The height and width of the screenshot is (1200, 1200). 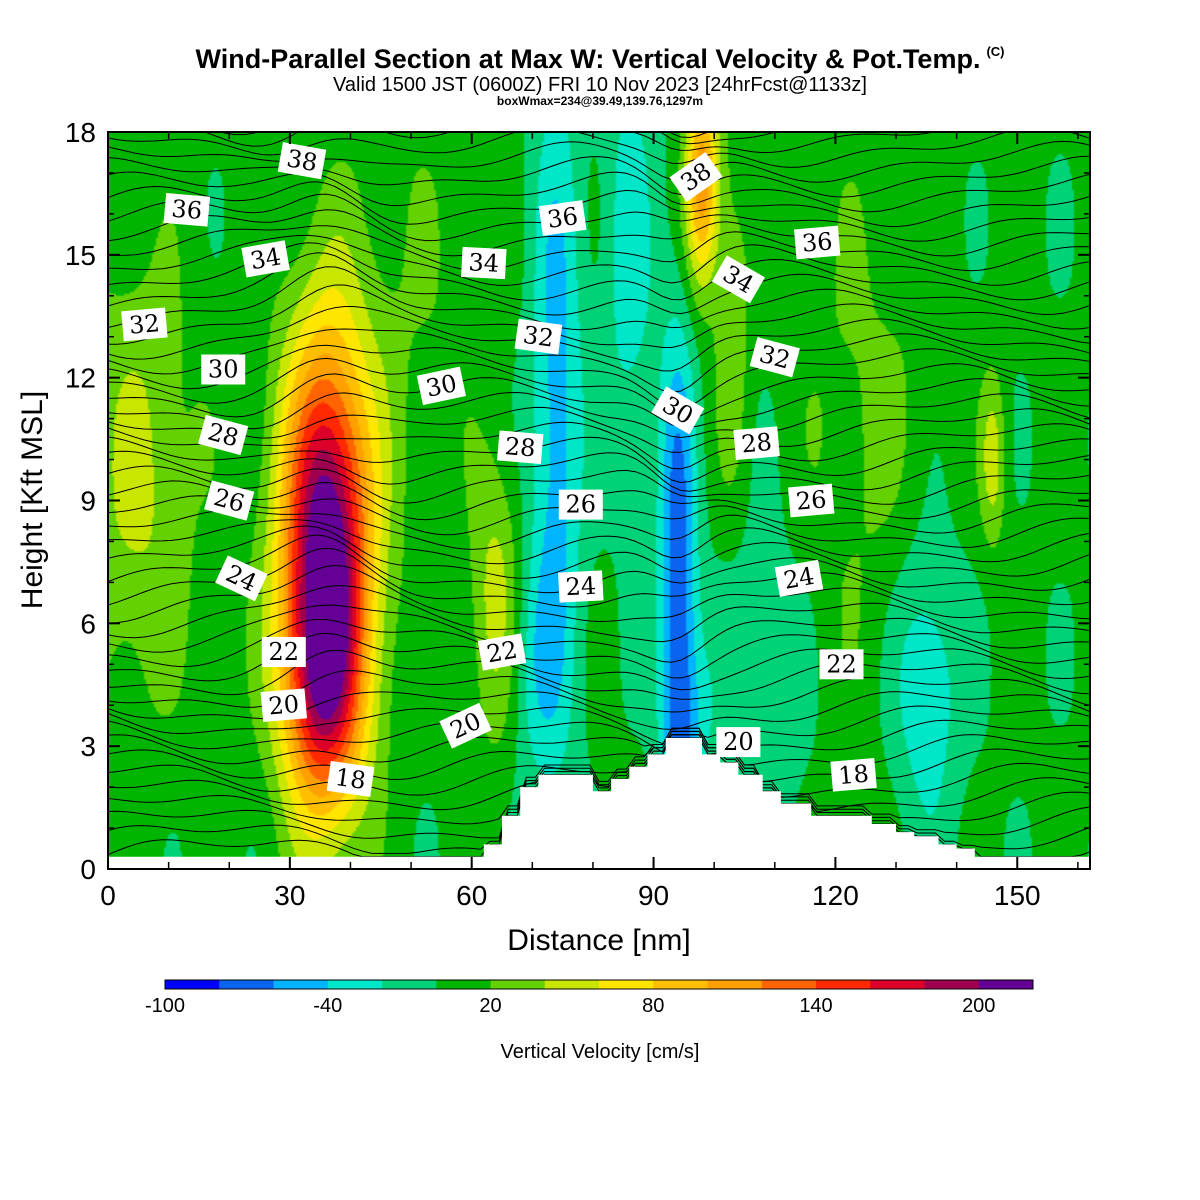 I want to click on x-tick-label: 60, so click(x=471, y=895).